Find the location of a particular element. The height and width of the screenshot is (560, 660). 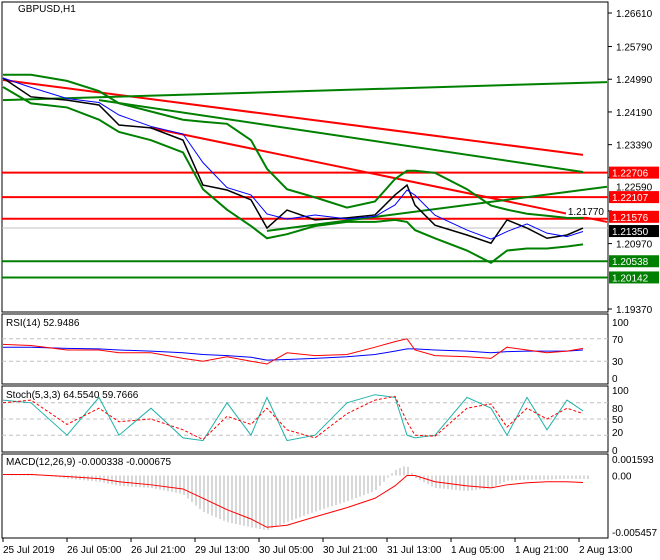

stoch-tick-label: 50 is located at coordinates (618, 420).